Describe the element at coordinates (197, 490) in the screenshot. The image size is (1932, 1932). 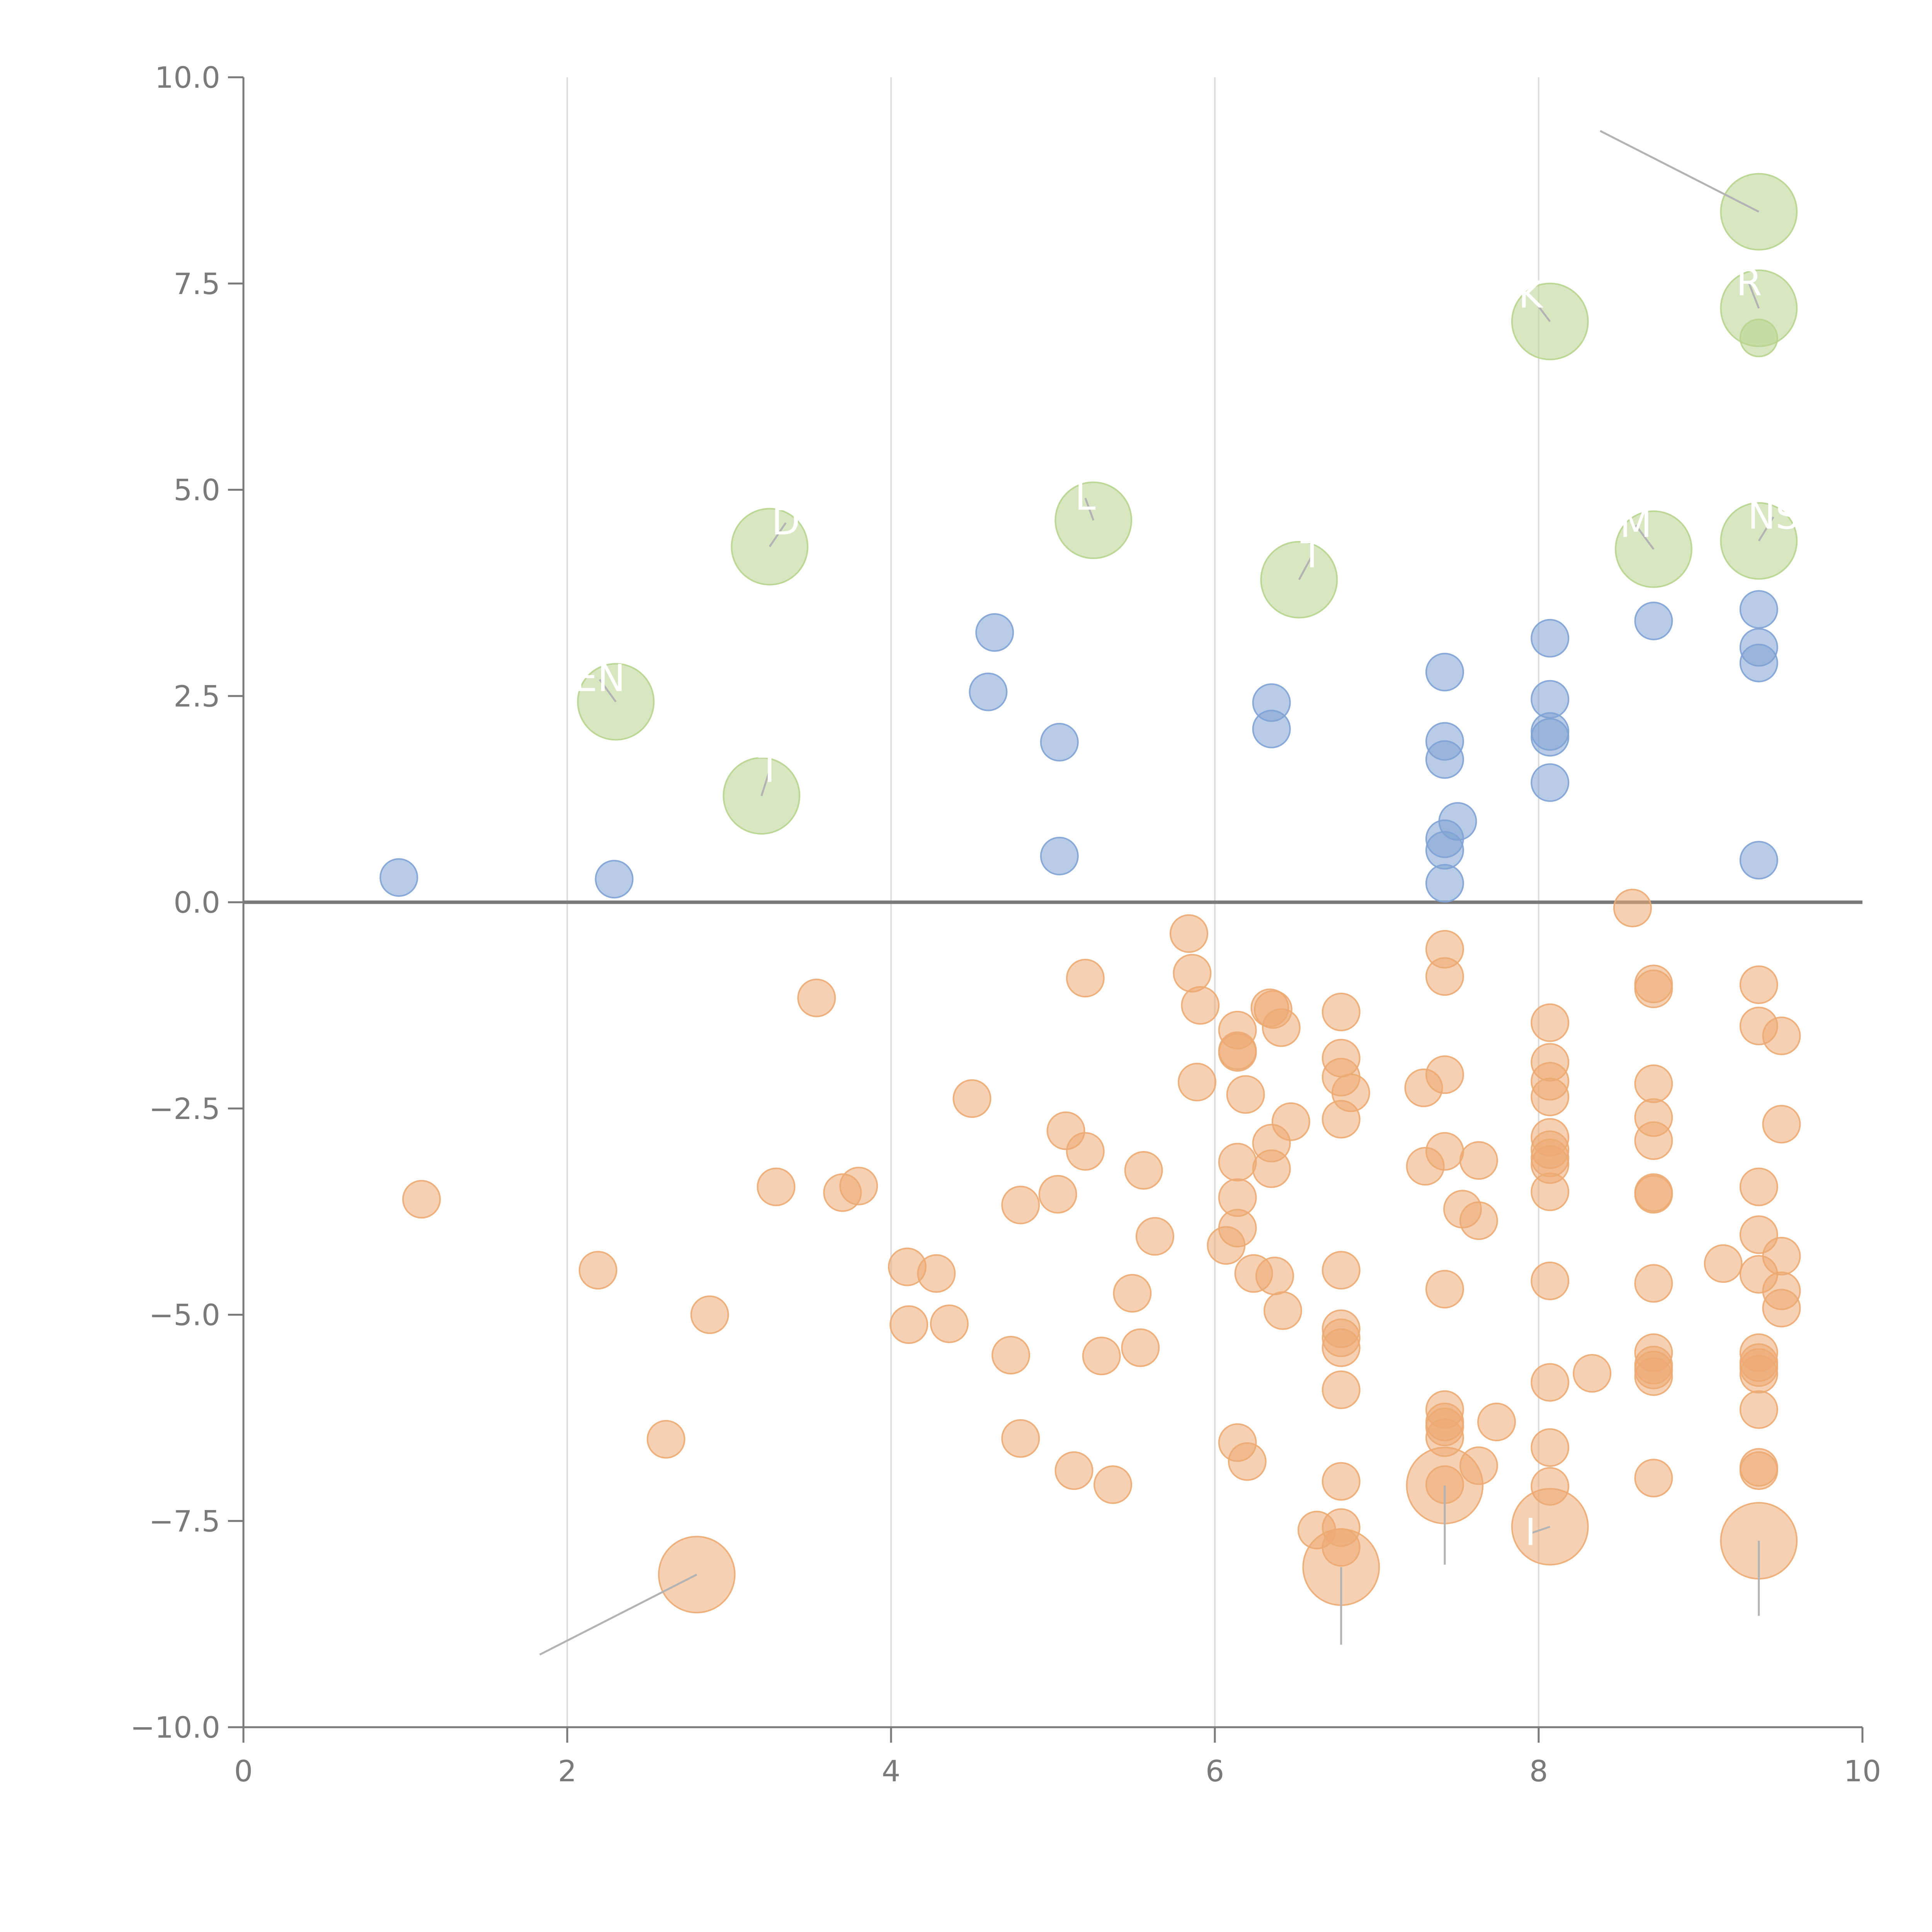
I see `y-tick-label: 5.0` at that location.